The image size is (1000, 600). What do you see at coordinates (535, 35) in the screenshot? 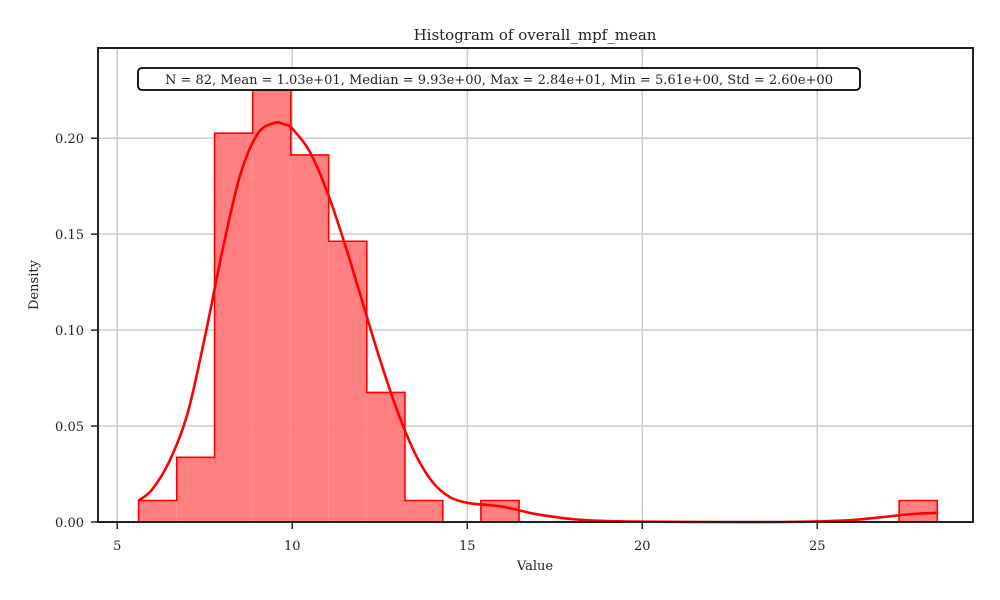
I see `chart-title: Histogram of overall_mpf_mean` at bounding box center [535, 35].